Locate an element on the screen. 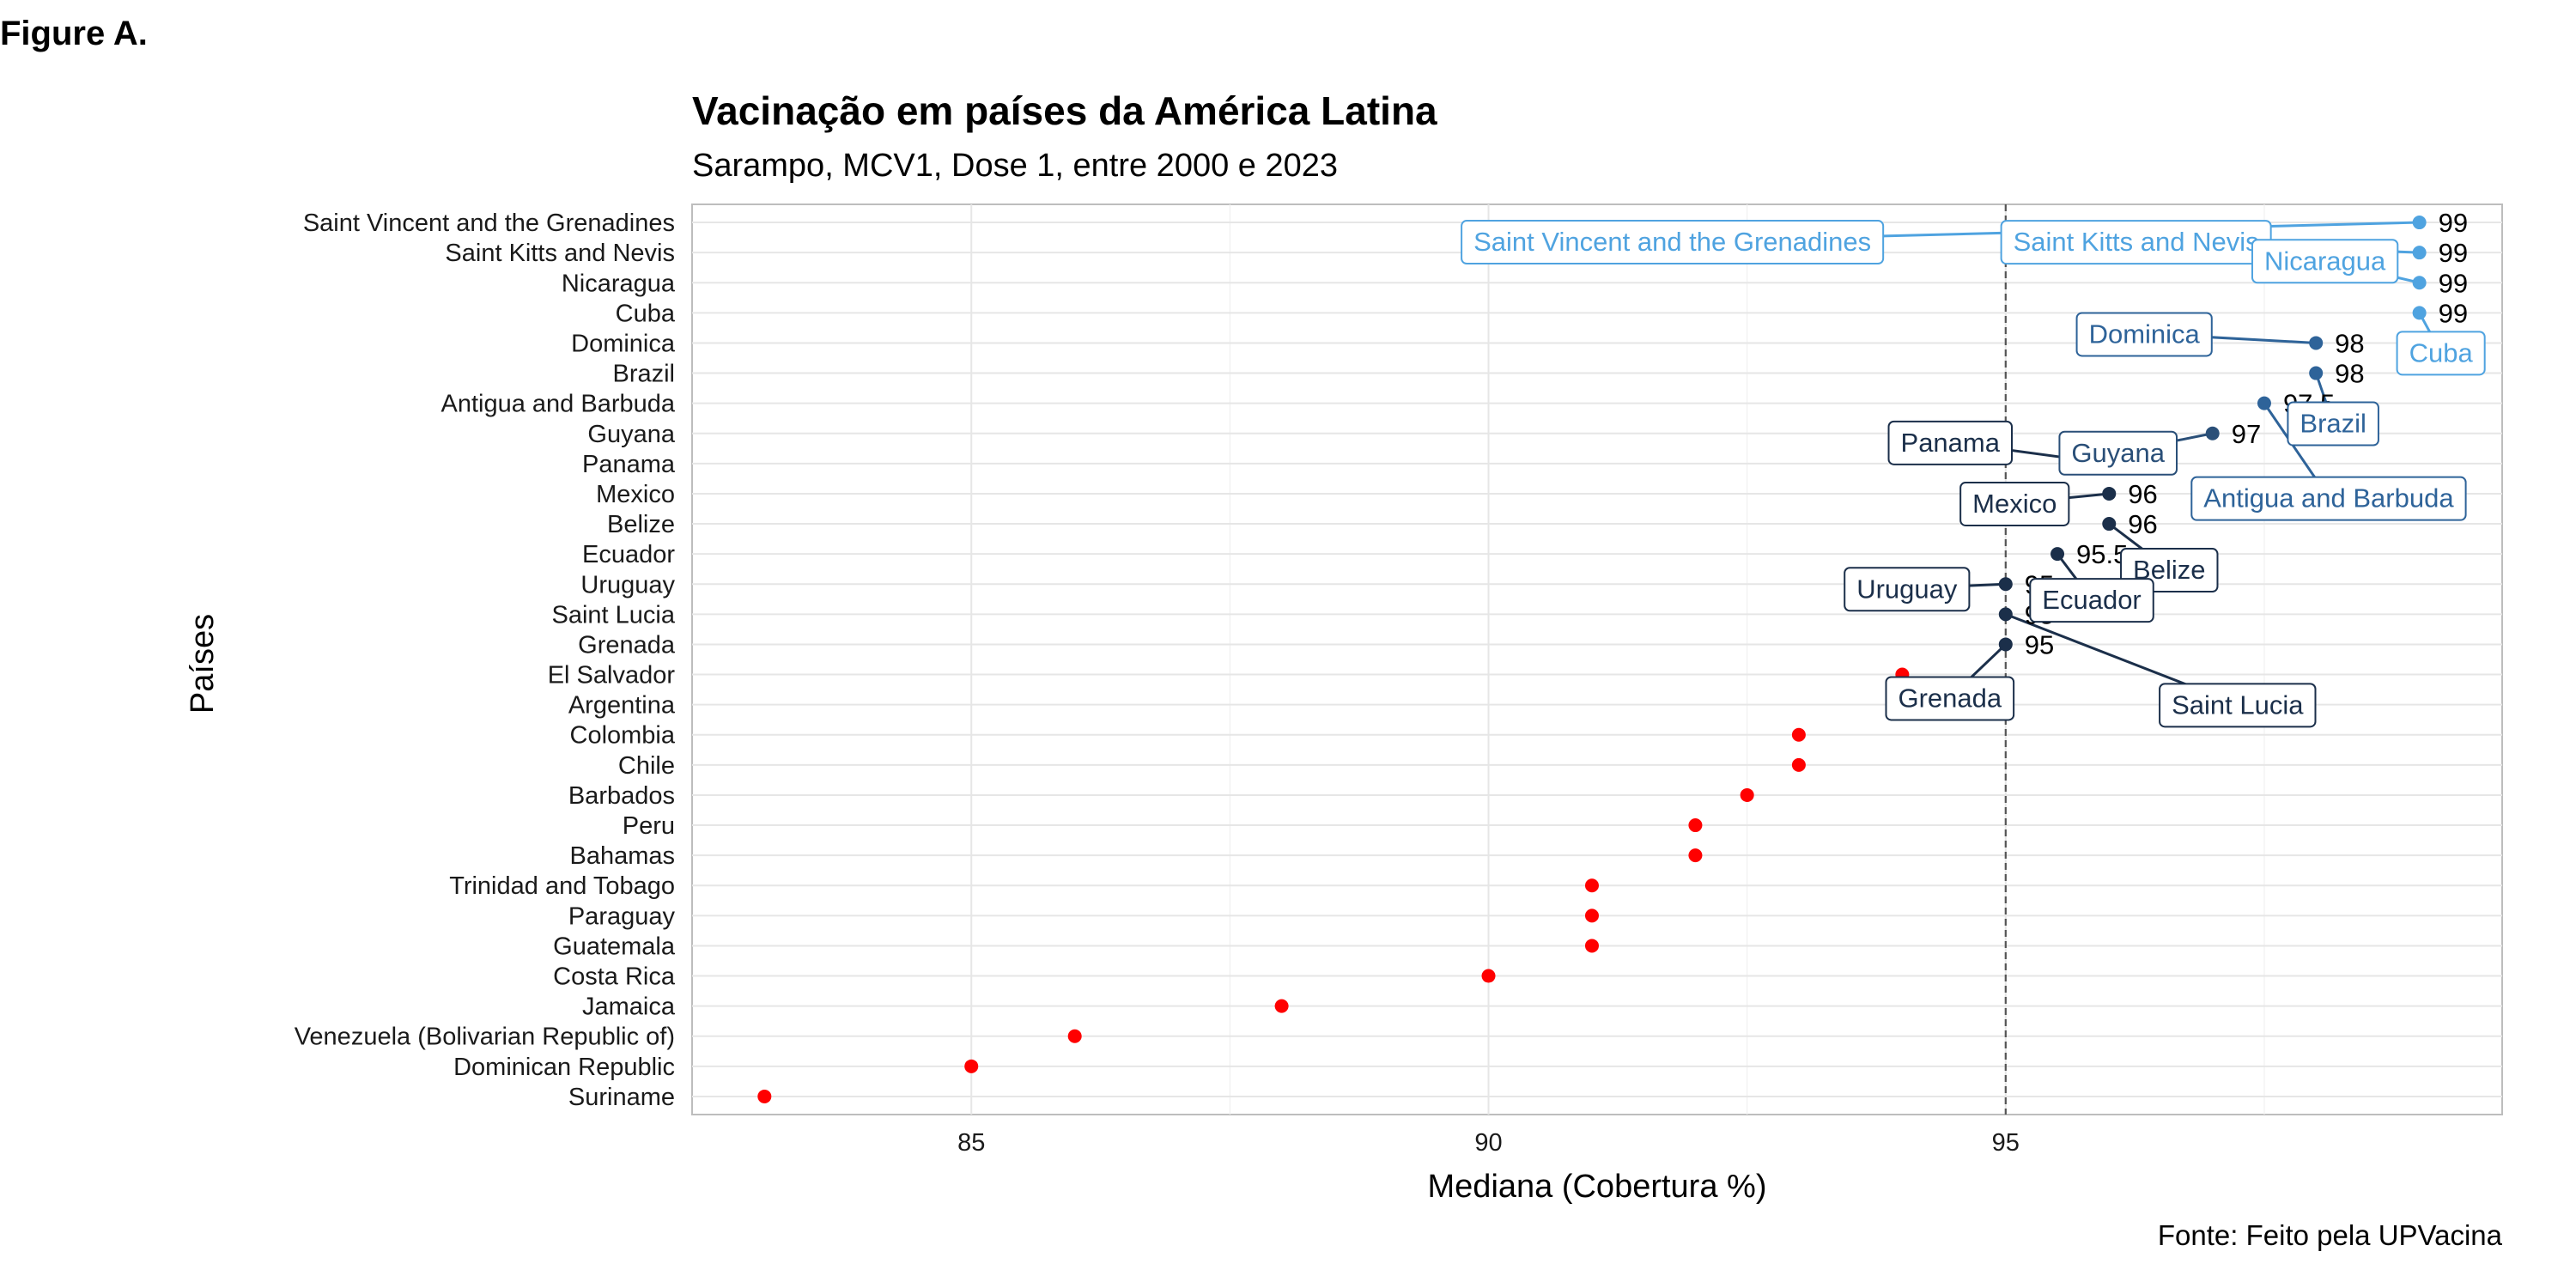 Image resolution: width=2576 pixels, height=1288 pixels. y-tick-jamaica: Jamaica is located at coordinates (629, 1007).